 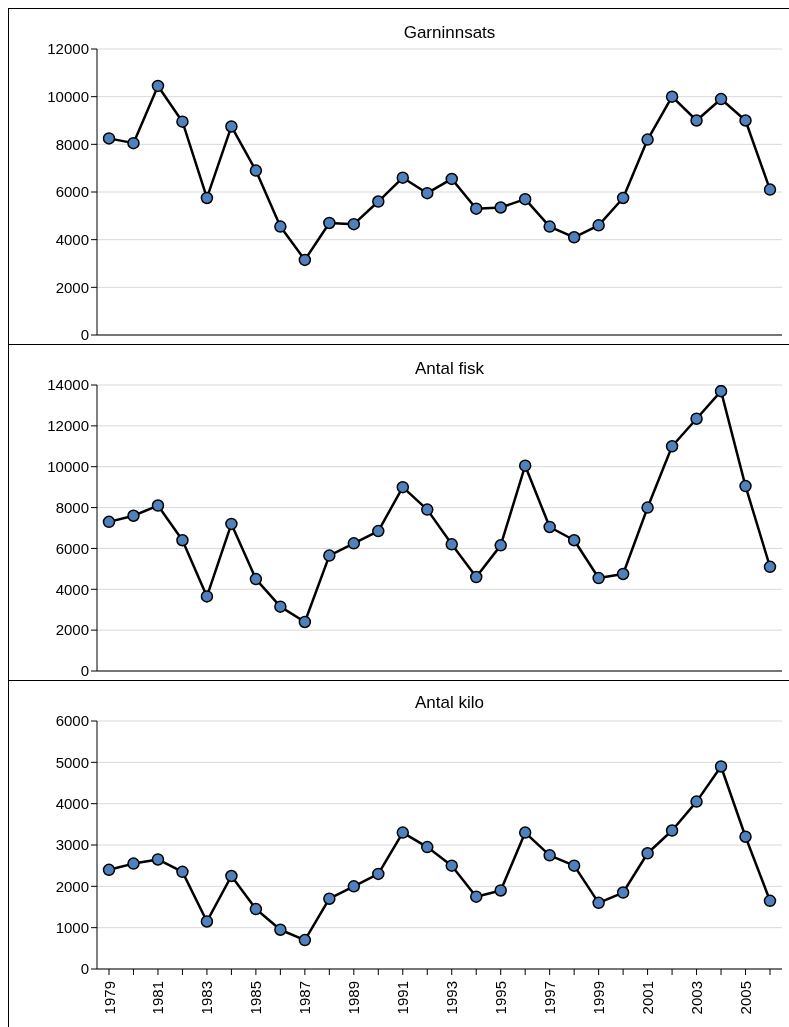 What do you see at coordinates (109, 998) in the screenshot?
I see `x-tick-label: 1979` at bounding box center [109, 998].